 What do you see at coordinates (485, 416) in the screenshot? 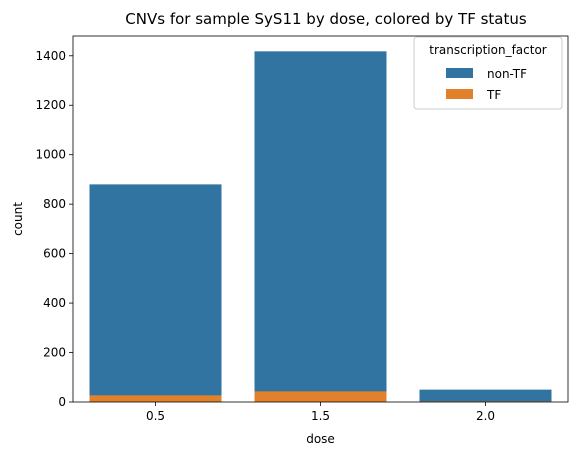
I see `x-tick-label: 2.0` at bounding box center [485, 416].